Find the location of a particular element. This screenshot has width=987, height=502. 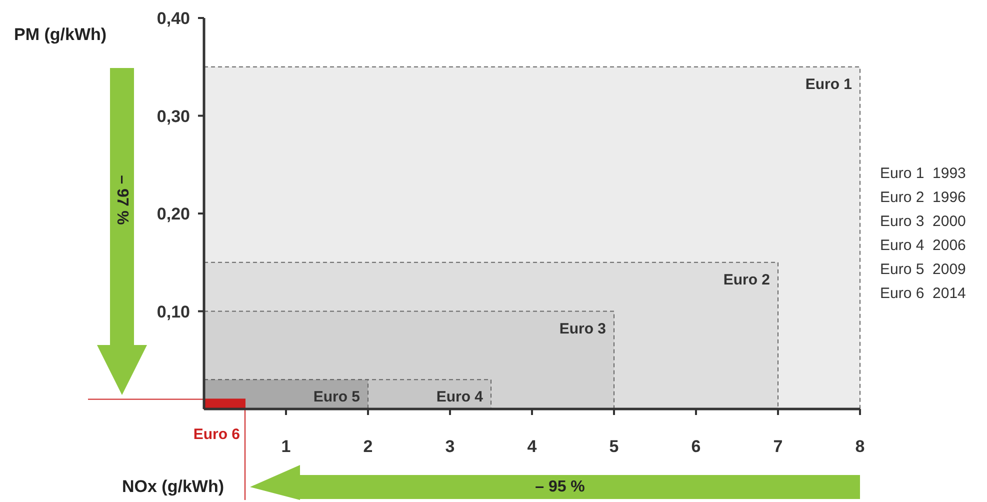

text: – 95 % is located at coordinates (560, 487).